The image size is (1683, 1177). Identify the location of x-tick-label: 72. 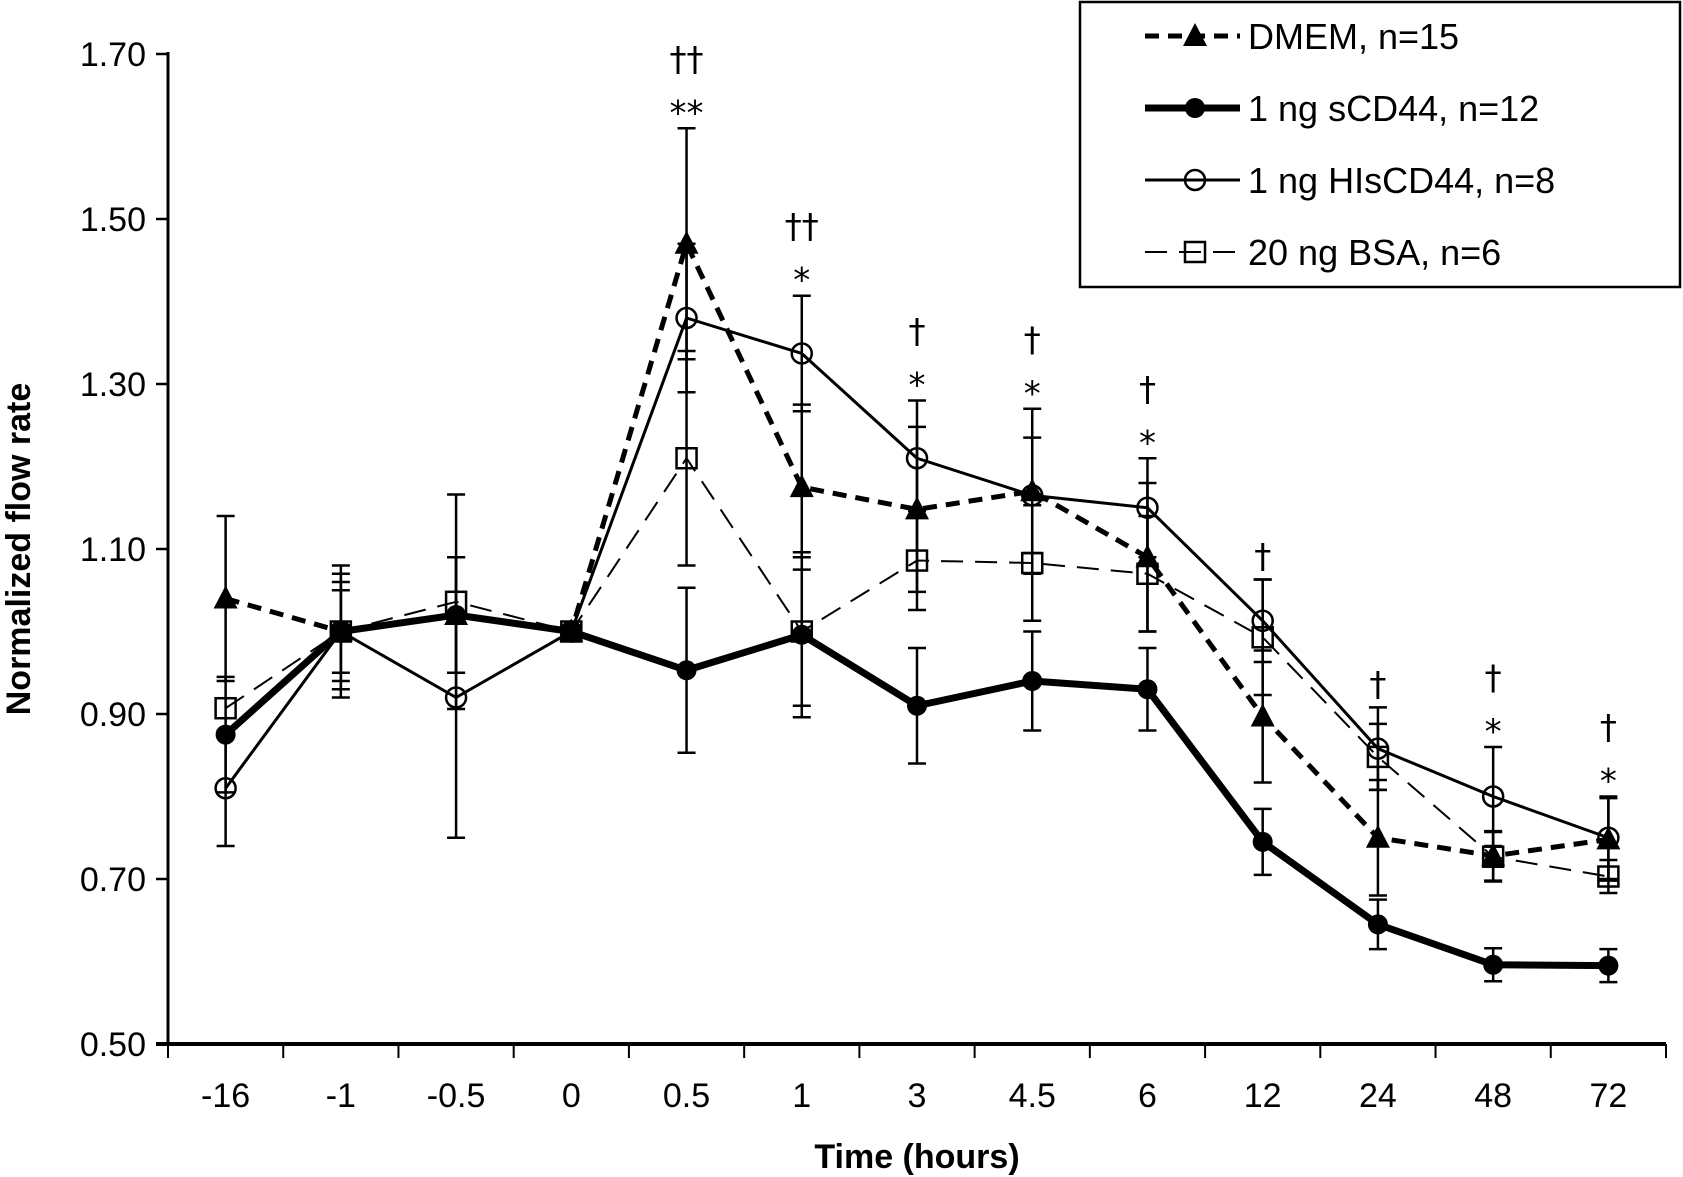
(1608, 1096).